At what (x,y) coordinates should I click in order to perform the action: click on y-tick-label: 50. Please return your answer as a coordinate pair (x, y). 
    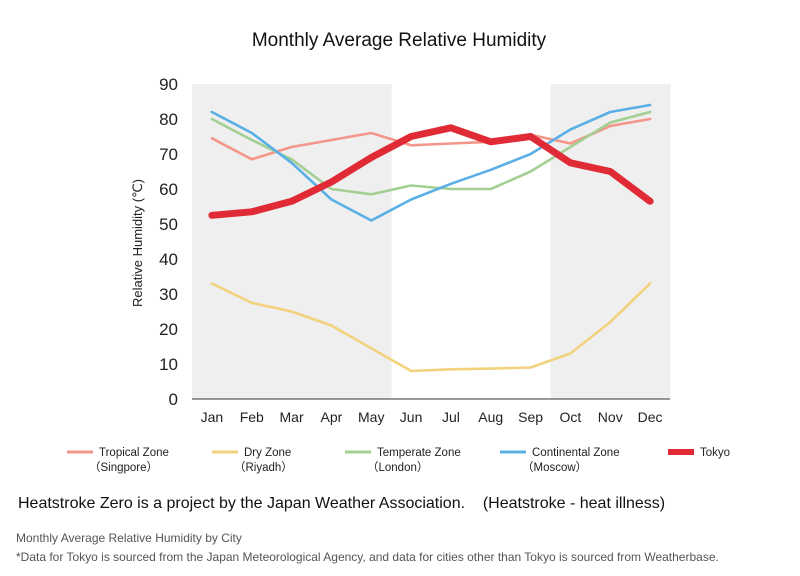
    Looking at the image, I should click on (168, 224).